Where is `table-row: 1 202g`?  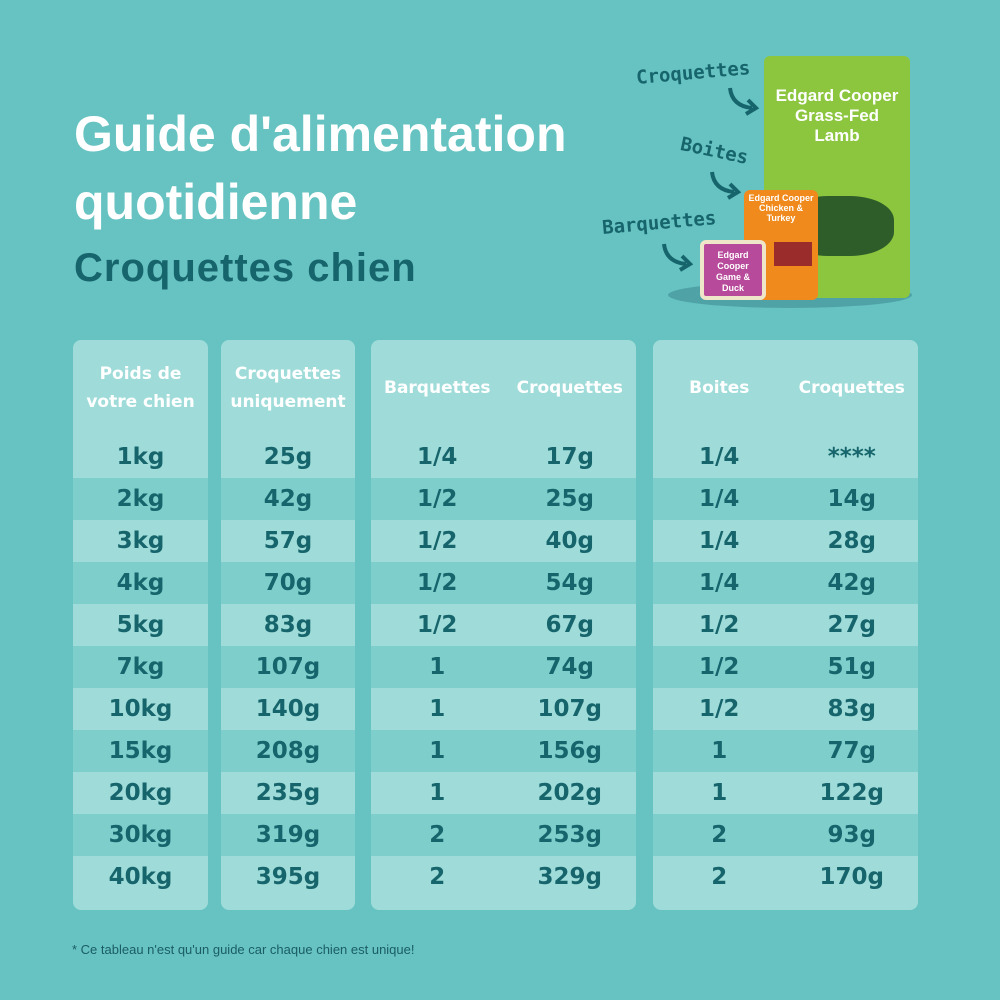
table-row: 1 202g is located at coordinates (503, 793).